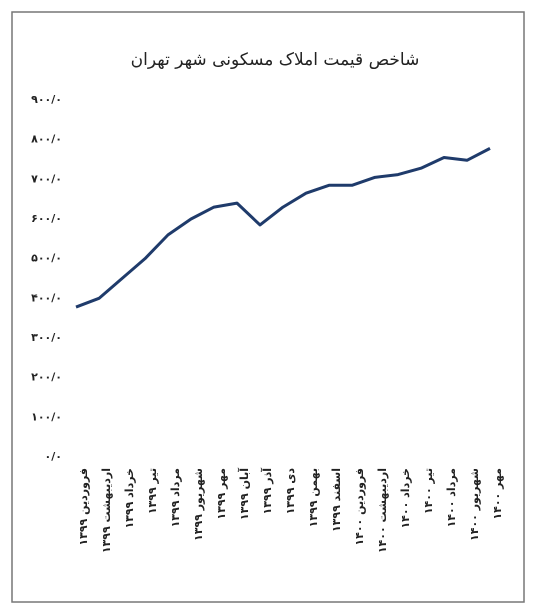 This screenshot has width=540, height=616. What do you see at coordinates (221, 494) in the screenshot?
I see `x-tick-label: مهر ۱۳۹۹` at bounding box center [221, 494].